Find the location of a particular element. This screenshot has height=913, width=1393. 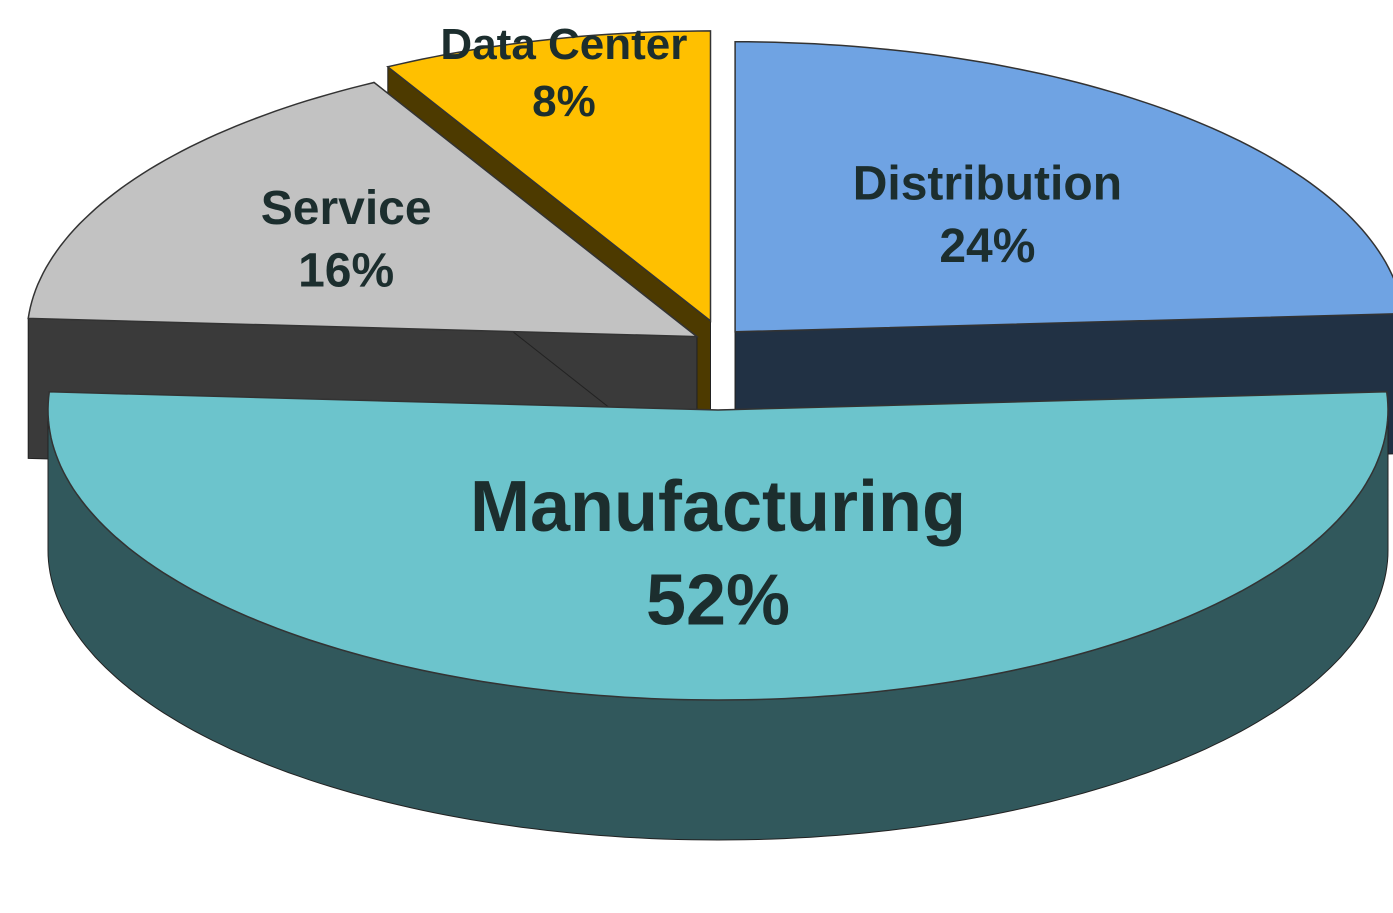

slice-value-label: 16% is located at coordinates (346, 271).